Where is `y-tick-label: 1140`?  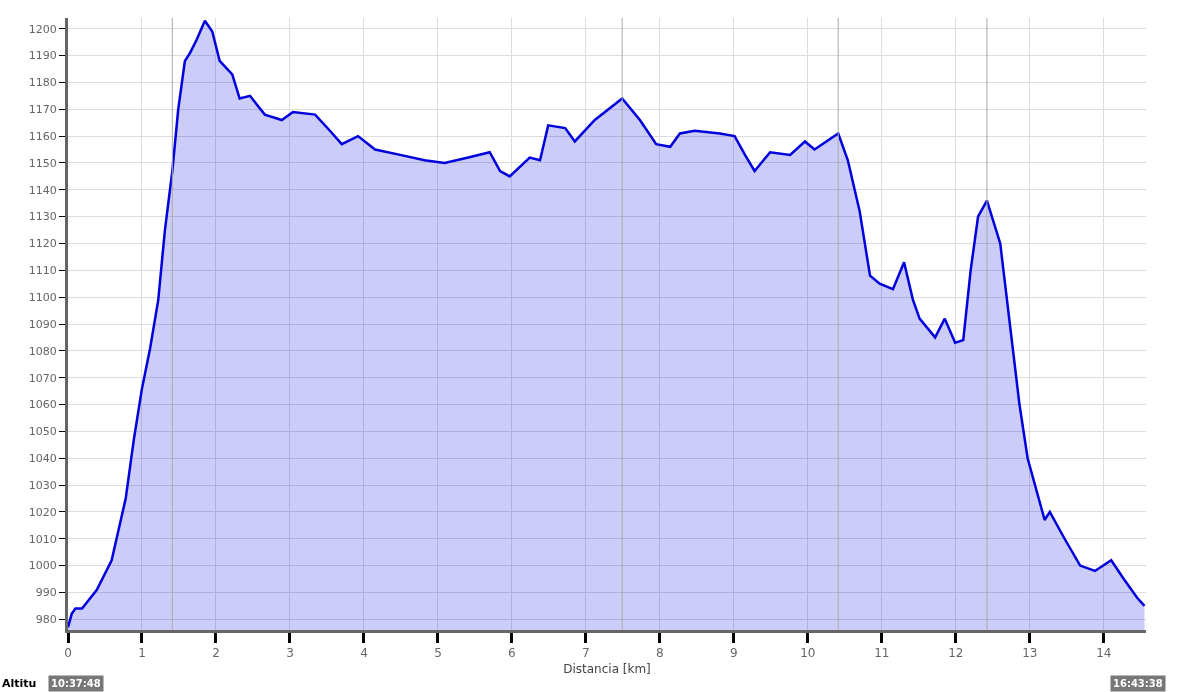 y-tick-label: 1140 is located at coordinates (42, 190).